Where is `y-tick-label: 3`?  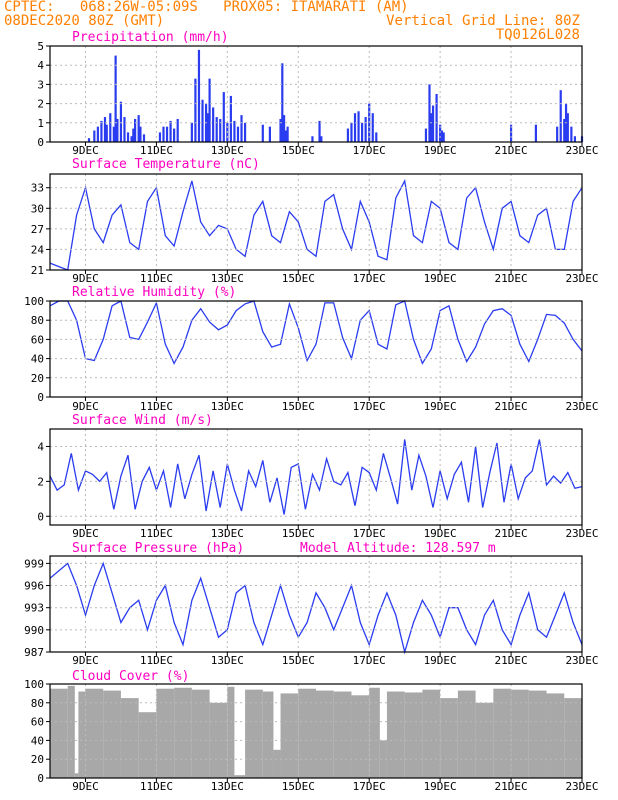
y-tick-label: 3 is located at coordinates (40, 84).